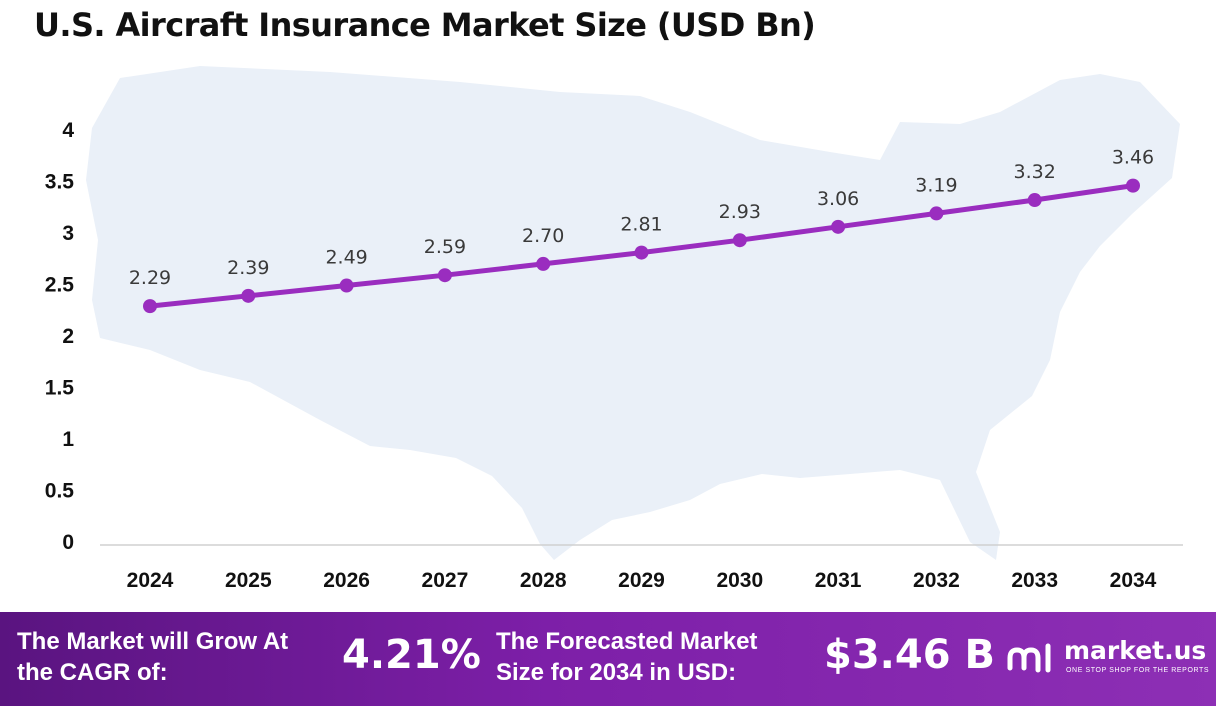  Describe the element at coordinates (150, 580) in the screenshot. I see `x-tick-label: 2024` at that location.